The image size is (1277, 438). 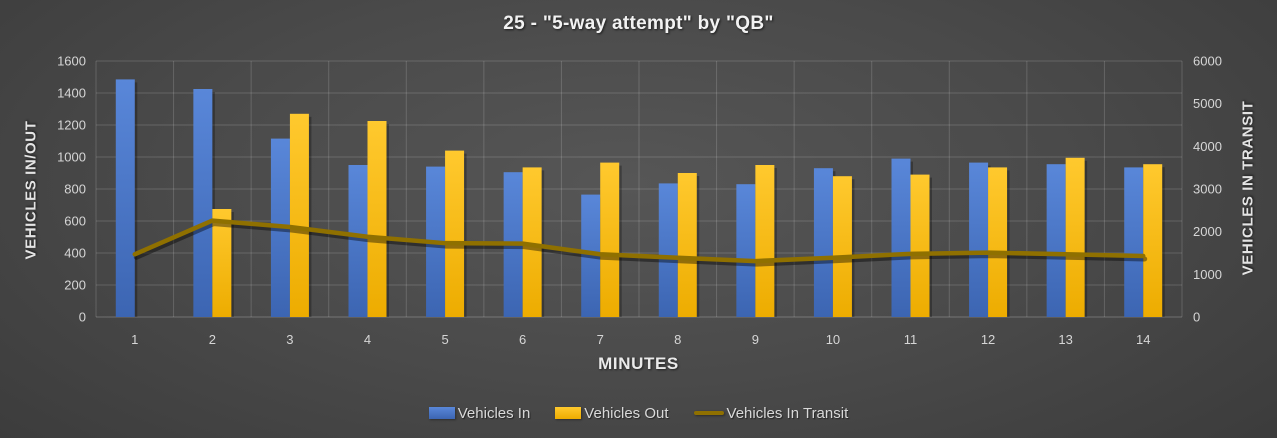 What do you see at coordinates (687, 245) in the screenshot?
I see `bar-vehicles-out-m8` at bounding box center [687, 245].